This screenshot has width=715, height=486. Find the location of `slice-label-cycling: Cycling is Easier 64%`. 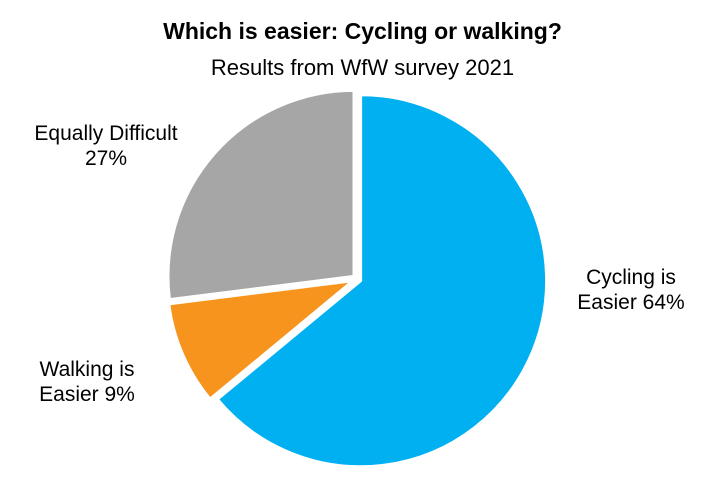

slice-label-cycling: Cycling is Easier 64% is located at coordinates (631, 290).